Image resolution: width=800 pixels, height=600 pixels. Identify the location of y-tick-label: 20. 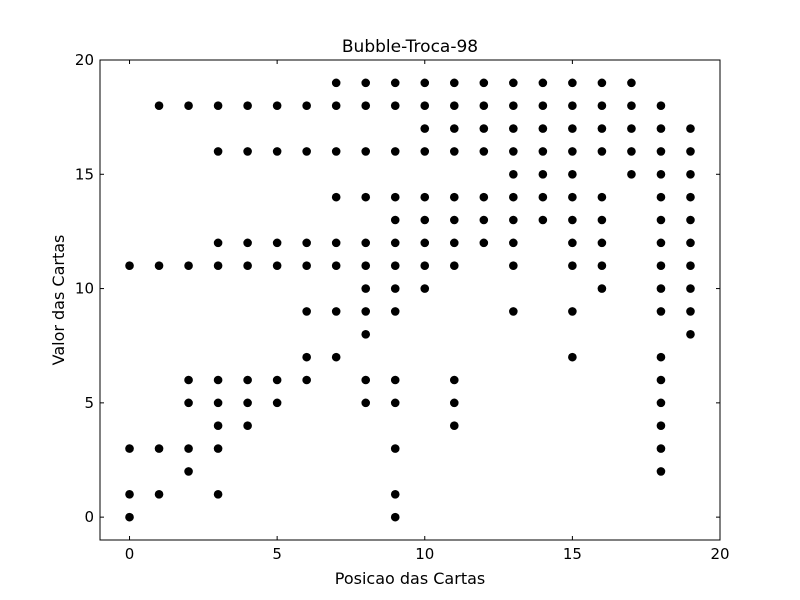
(84, 60).